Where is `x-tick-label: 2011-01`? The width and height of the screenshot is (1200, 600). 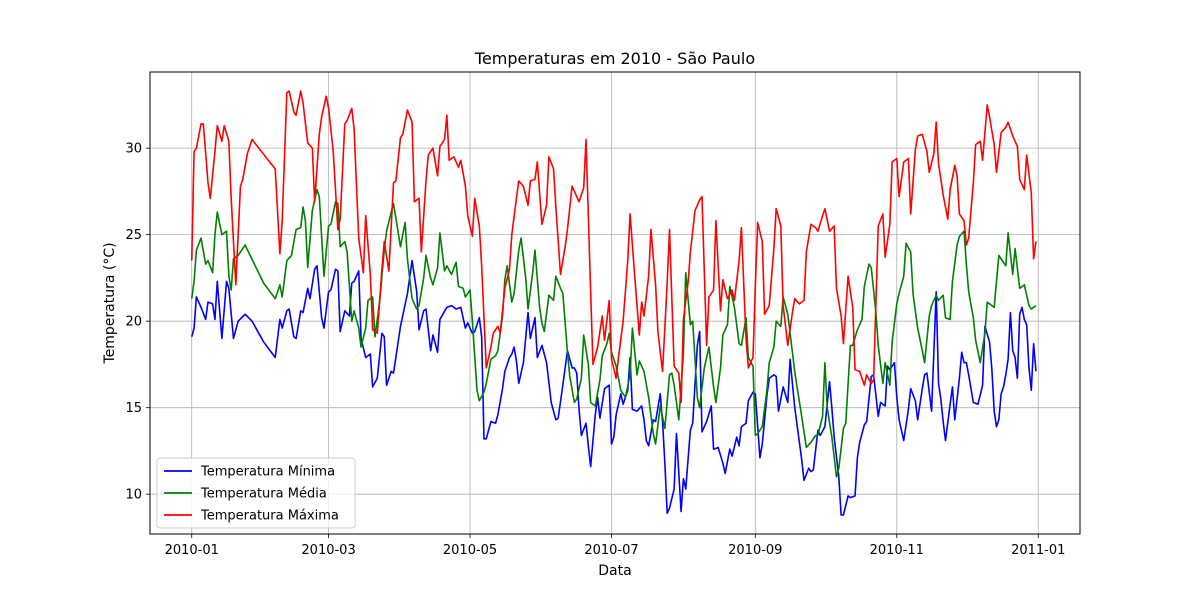
x-tick-label: 2011-01 is located at coordinates (1038, 550).